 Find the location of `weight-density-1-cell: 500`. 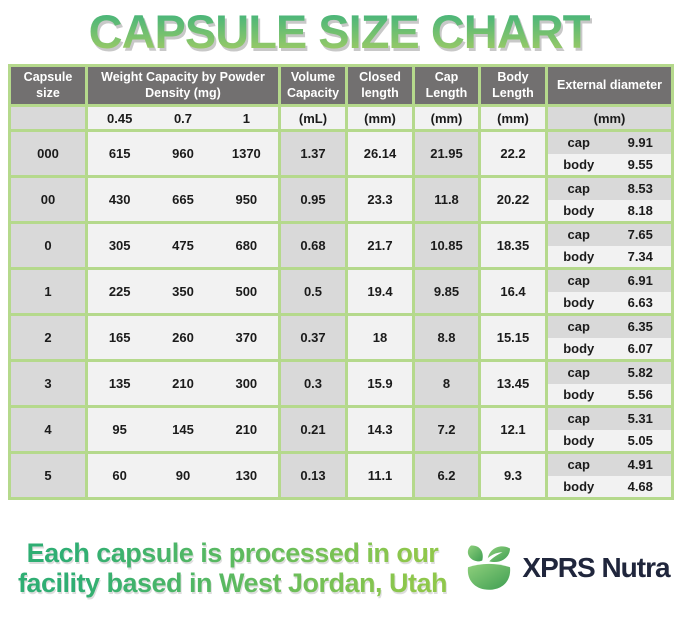

weight-density-1-cell: 500 is located at coordinates (246, 291).